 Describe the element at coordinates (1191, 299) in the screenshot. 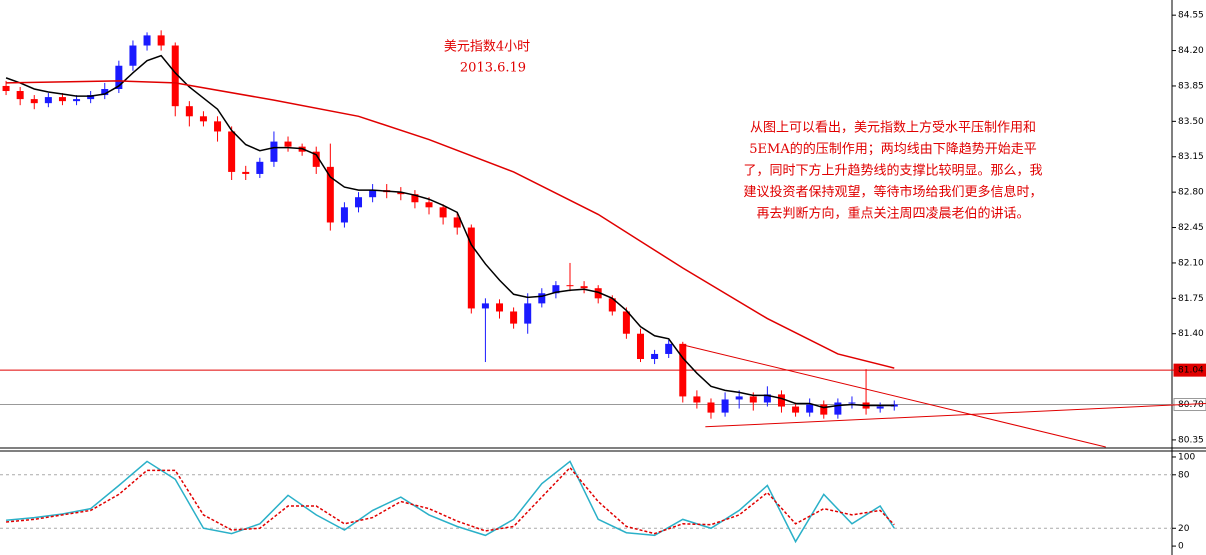

I see `y-tick-label: 81.75` at that location.